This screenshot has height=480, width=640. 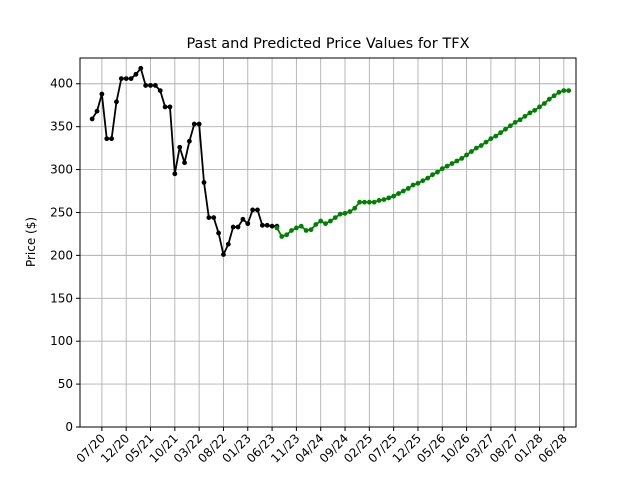 I want to click on y-tick-label: 400, so click(x=61, y=84).